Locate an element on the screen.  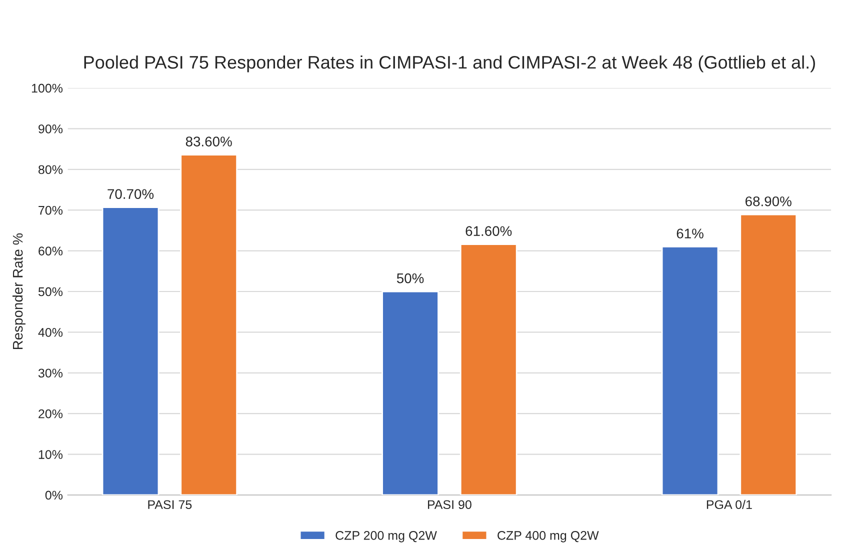
y-tick-label: 70% is located at coordinates (50, 210).